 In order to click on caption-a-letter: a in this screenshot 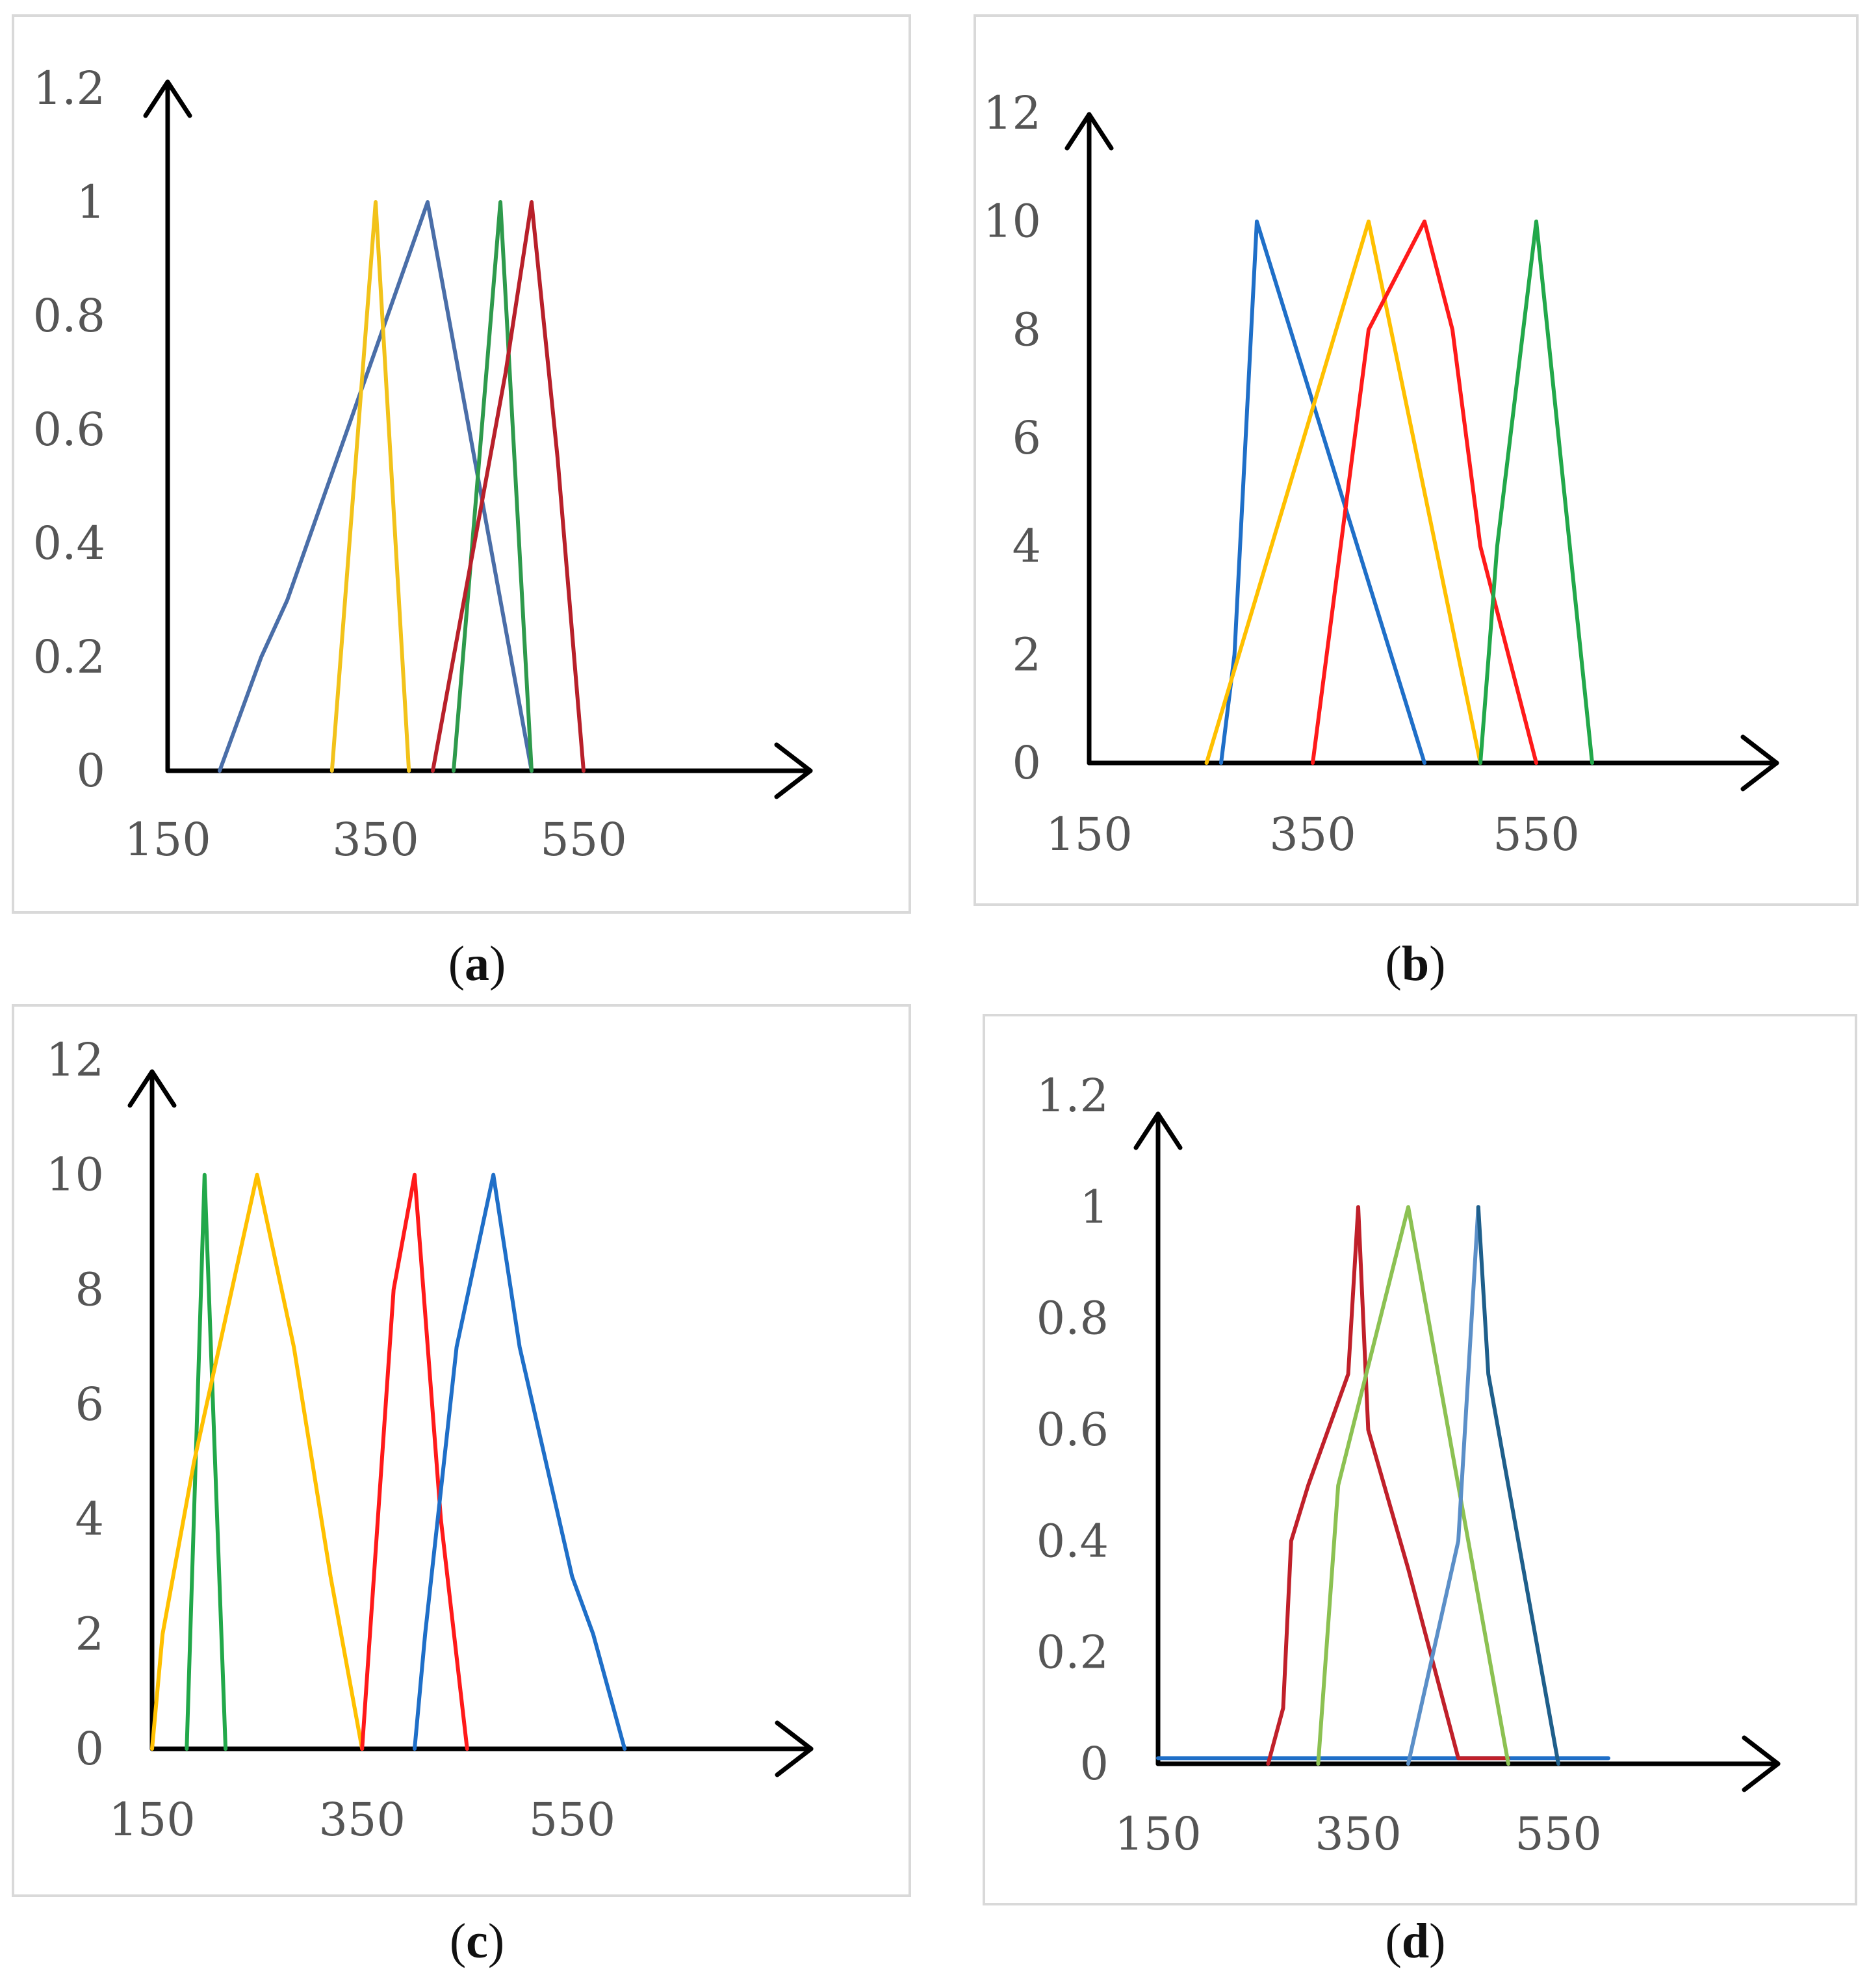, I will do `click(477, 963)`.